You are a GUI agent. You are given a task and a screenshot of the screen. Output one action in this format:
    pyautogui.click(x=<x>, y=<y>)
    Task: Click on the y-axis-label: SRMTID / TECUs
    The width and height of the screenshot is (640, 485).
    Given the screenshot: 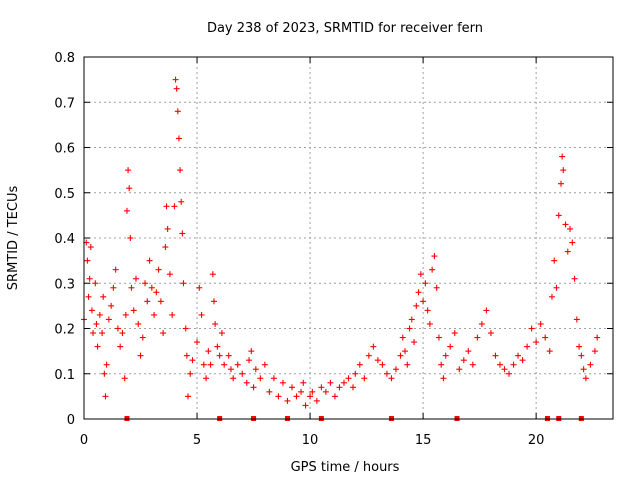 What is the action you would take?
    pyautogui.click(x=13, y=238)
    